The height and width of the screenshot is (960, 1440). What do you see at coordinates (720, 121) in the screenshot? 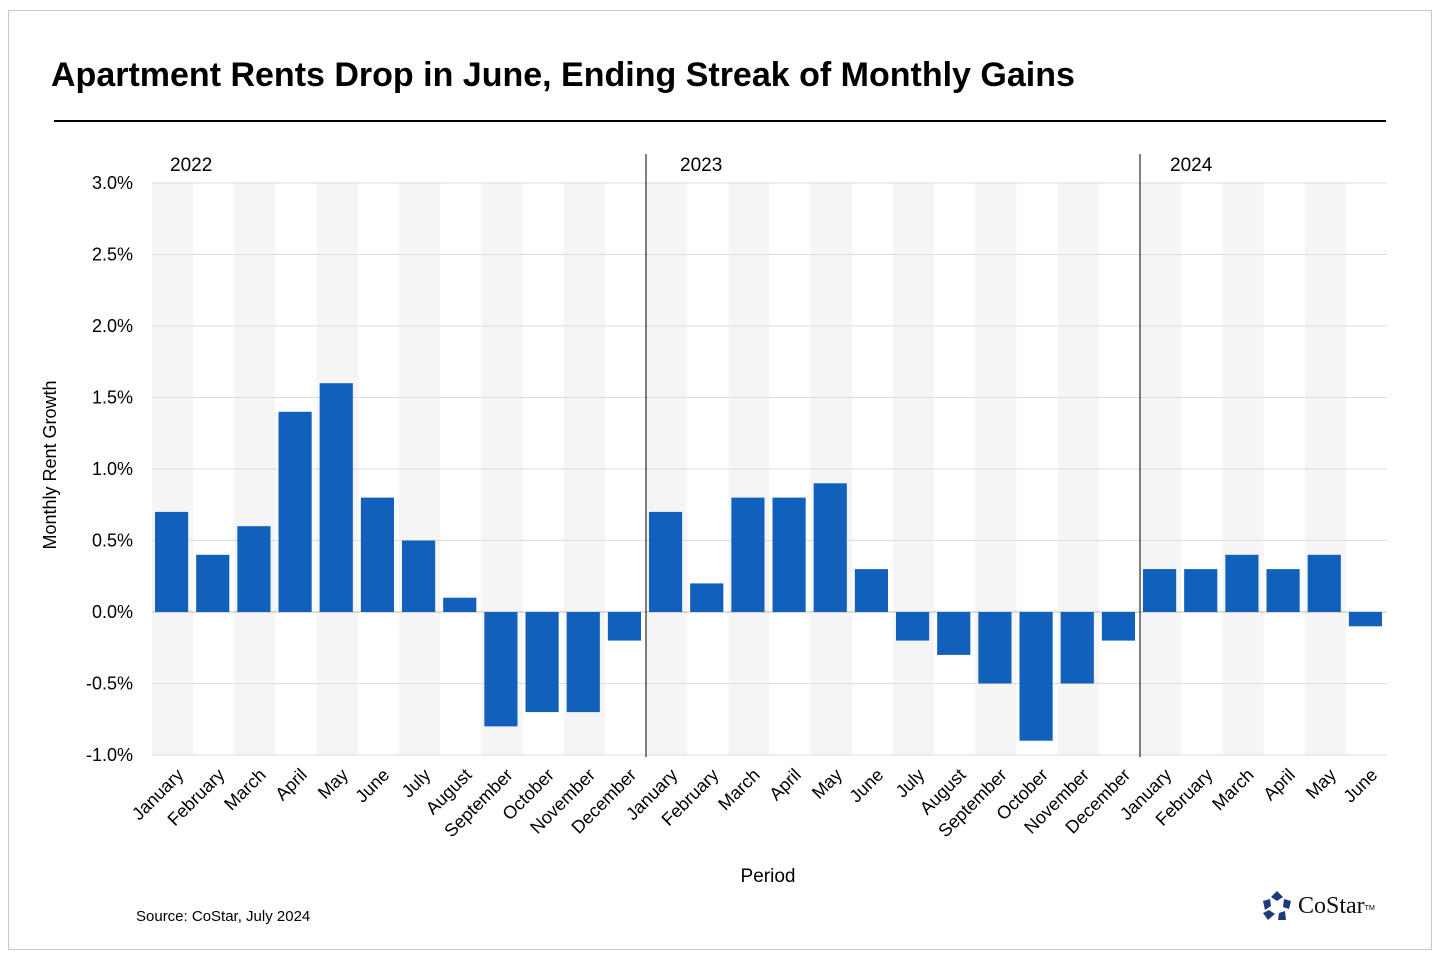
I see `title-divider` at bounding box center [720, 121].